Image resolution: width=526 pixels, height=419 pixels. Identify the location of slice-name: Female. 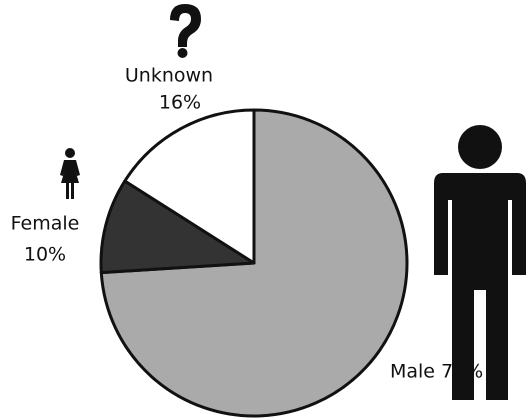
(45, 224).